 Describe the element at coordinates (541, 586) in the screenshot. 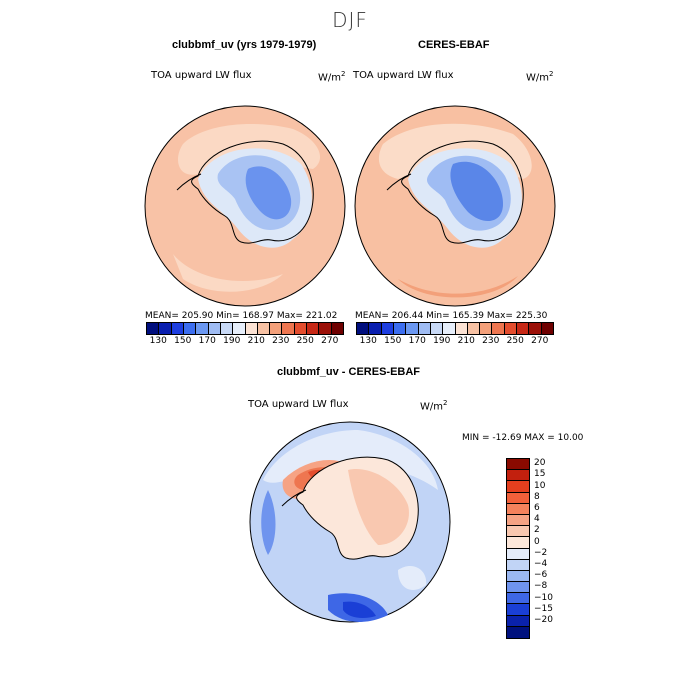

I see `colorbar-tick-label: −8` at that location.